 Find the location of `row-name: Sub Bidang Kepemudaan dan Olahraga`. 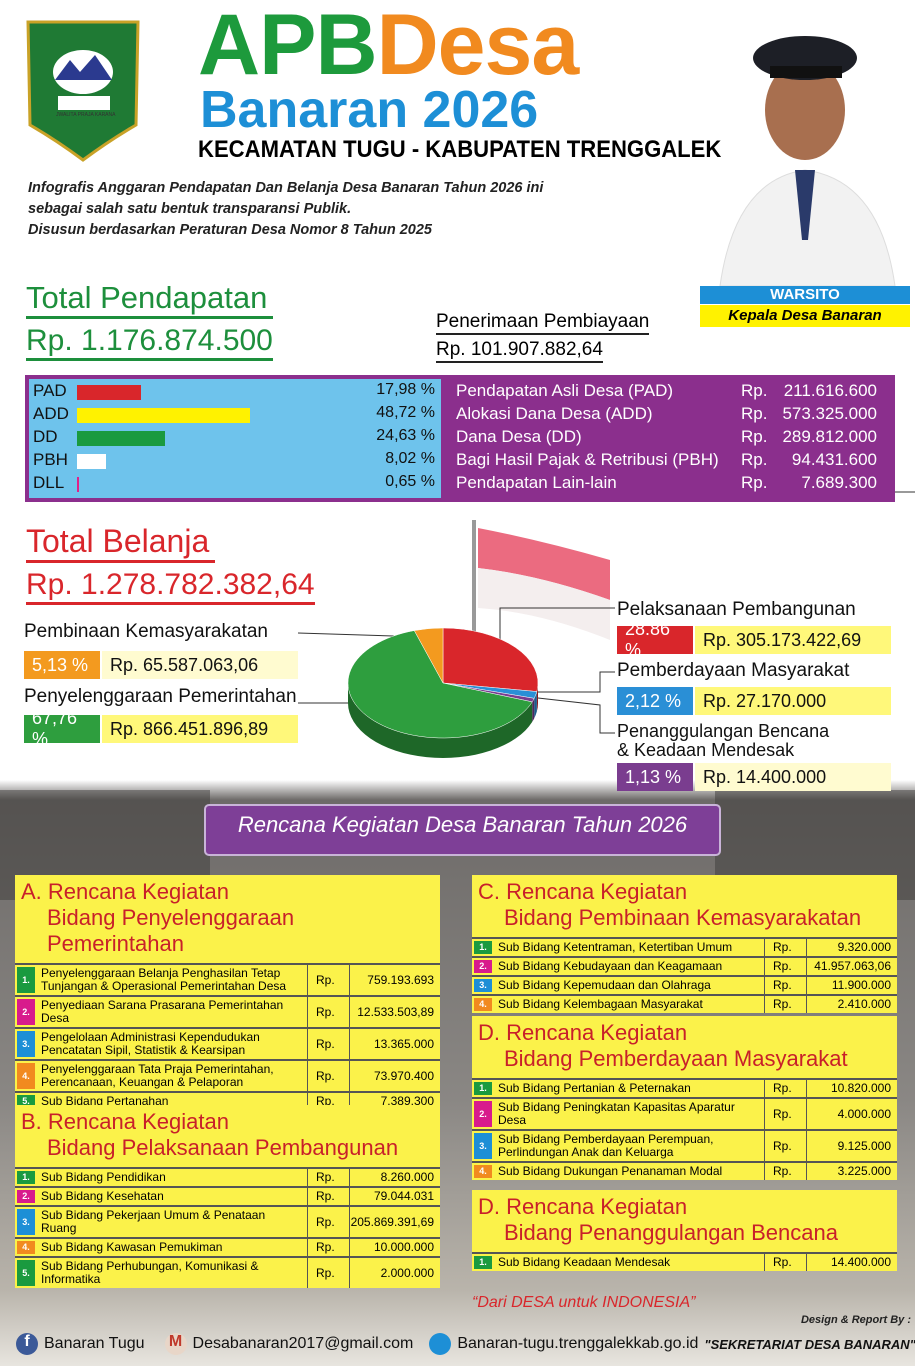

row-name: Sub Bidang Kepemudaan dan Olahraga is located at coordinates (629, 985).